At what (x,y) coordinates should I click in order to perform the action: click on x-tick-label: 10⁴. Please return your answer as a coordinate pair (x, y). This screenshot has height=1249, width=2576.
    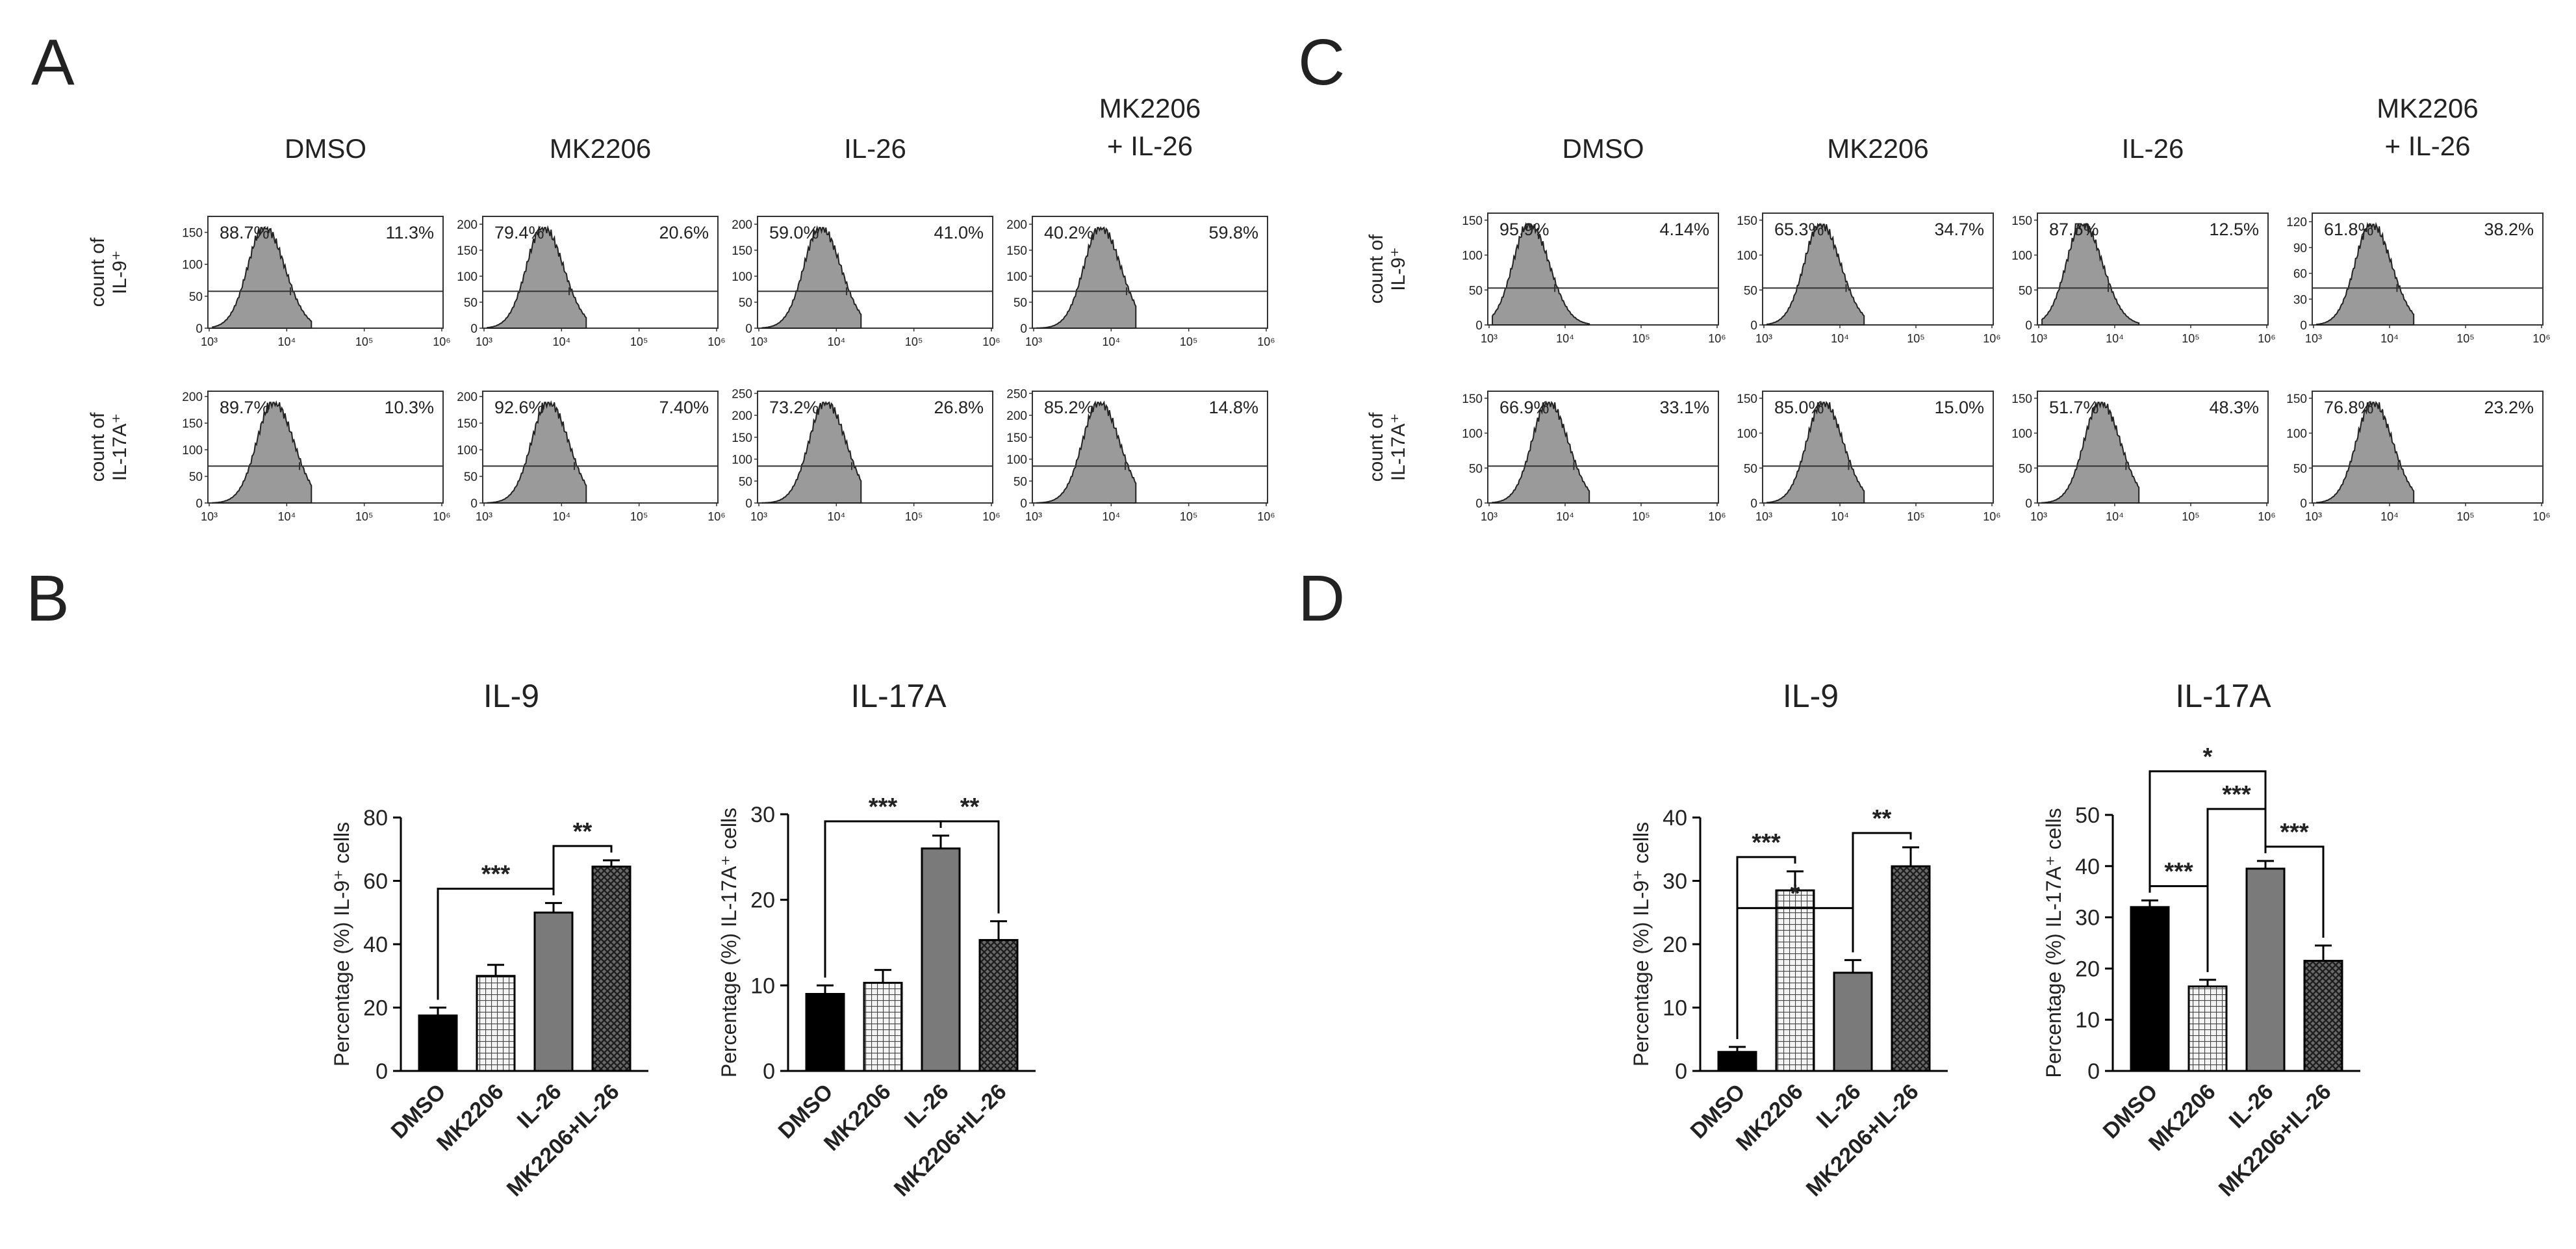
    Looking at the image, I should click on (561, 341).